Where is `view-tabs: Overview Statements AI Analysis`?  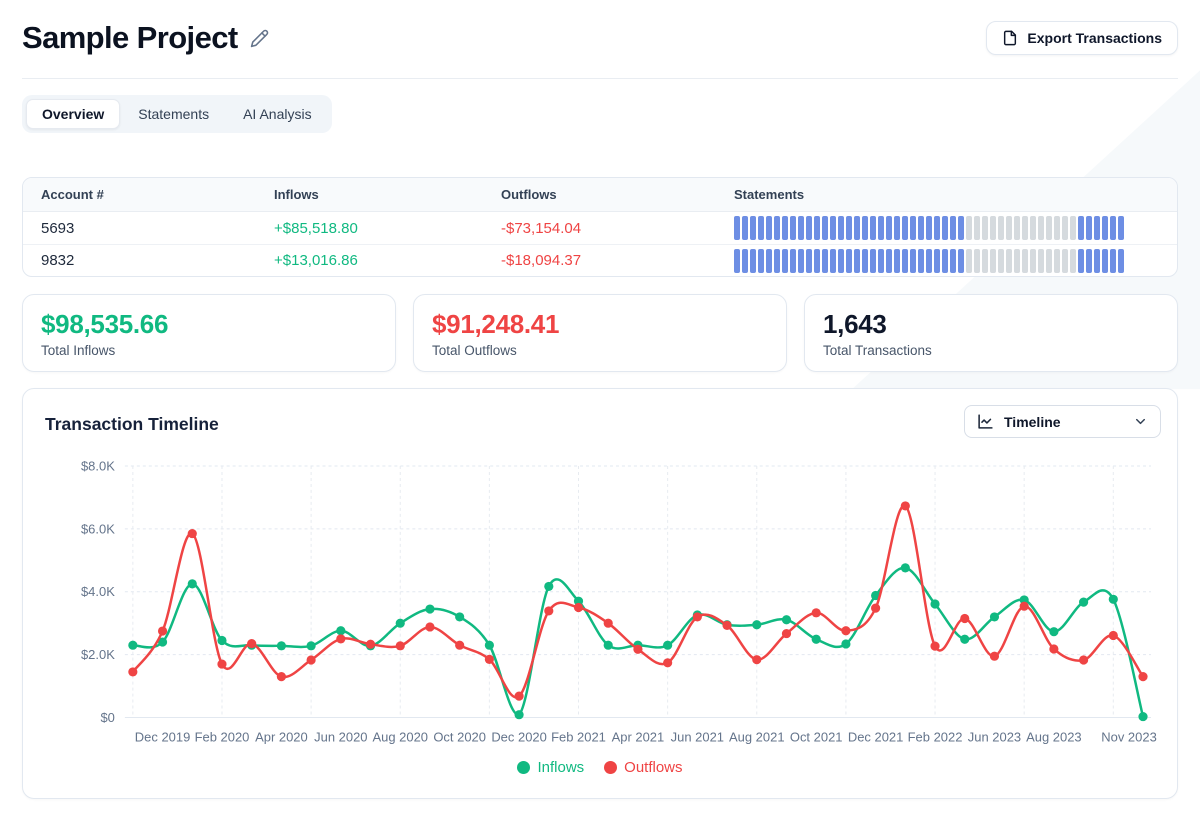
view-tabs: Overview Statements AI Analysis is located at coordinates (177, 114).